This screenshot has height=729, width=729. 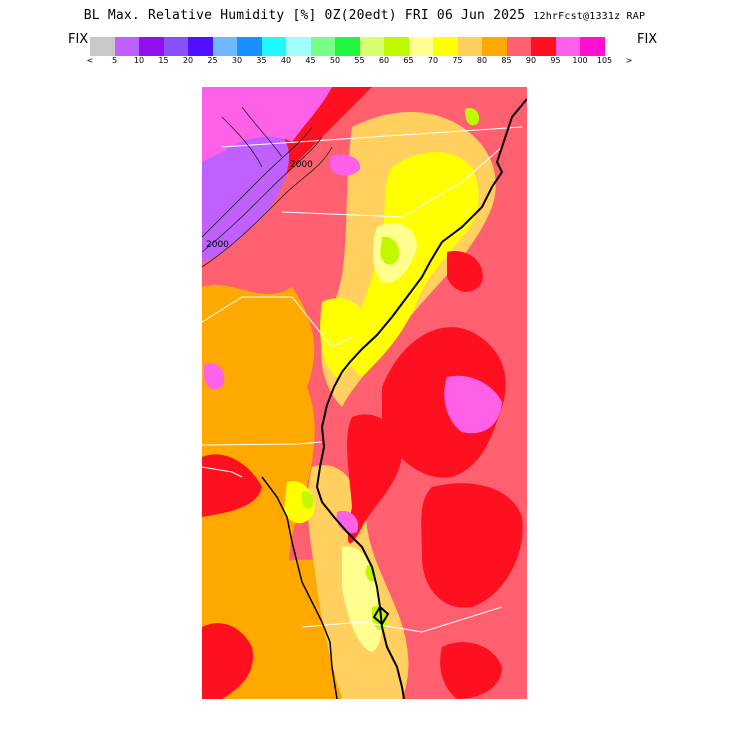 What do you see at coordinates (472, 545) in the screenshot?
I see `field-red-offshore-d` at bounding box center [472, 545].